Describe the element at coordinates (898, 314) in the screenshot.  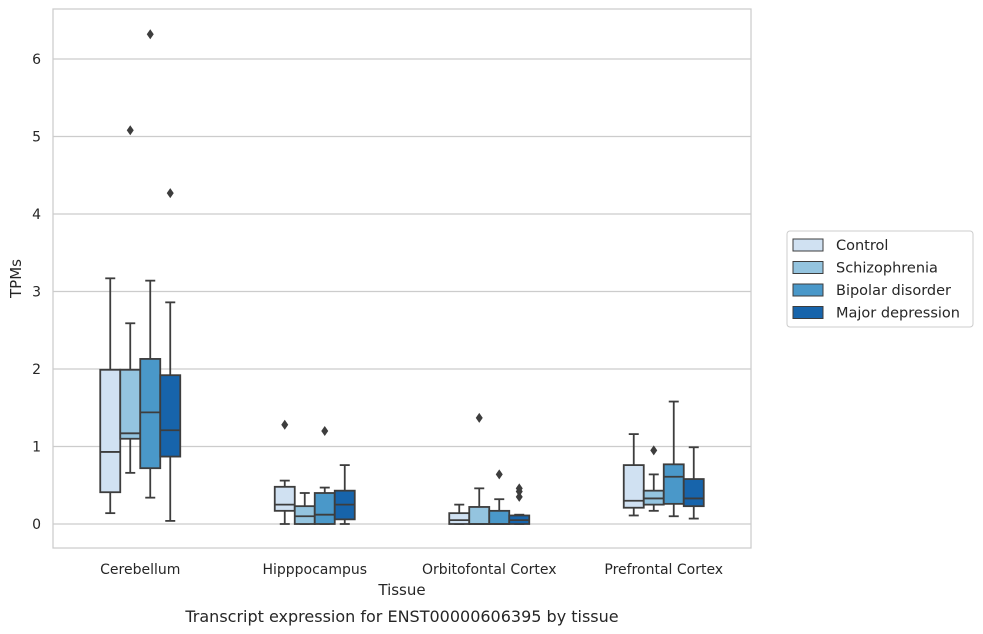
I see `legend-label: Major depression` at that location.